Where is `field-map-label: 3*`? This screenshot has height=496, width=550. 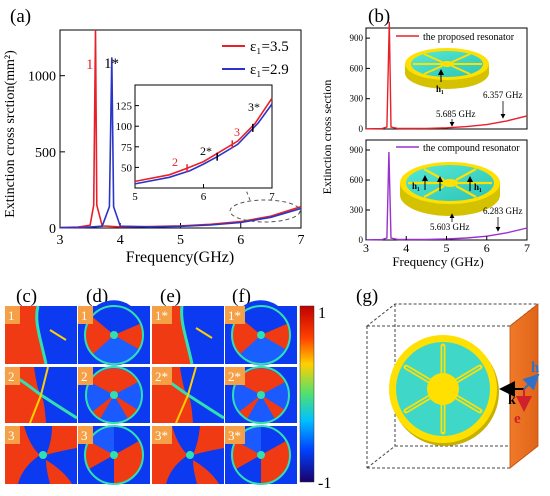 field-map-label: 3* is located at coordinates (234, 435).